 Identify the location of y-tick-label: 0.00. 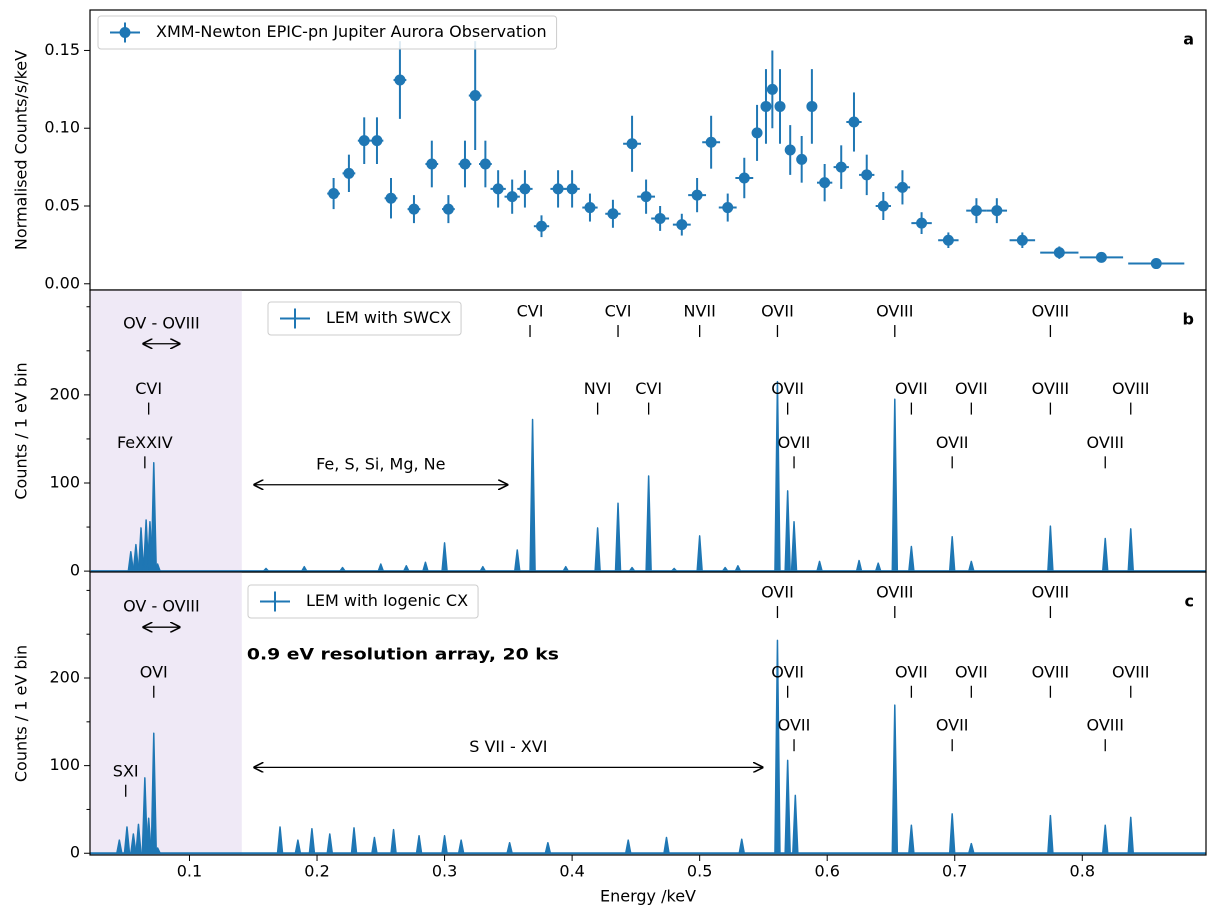
(62, 282).